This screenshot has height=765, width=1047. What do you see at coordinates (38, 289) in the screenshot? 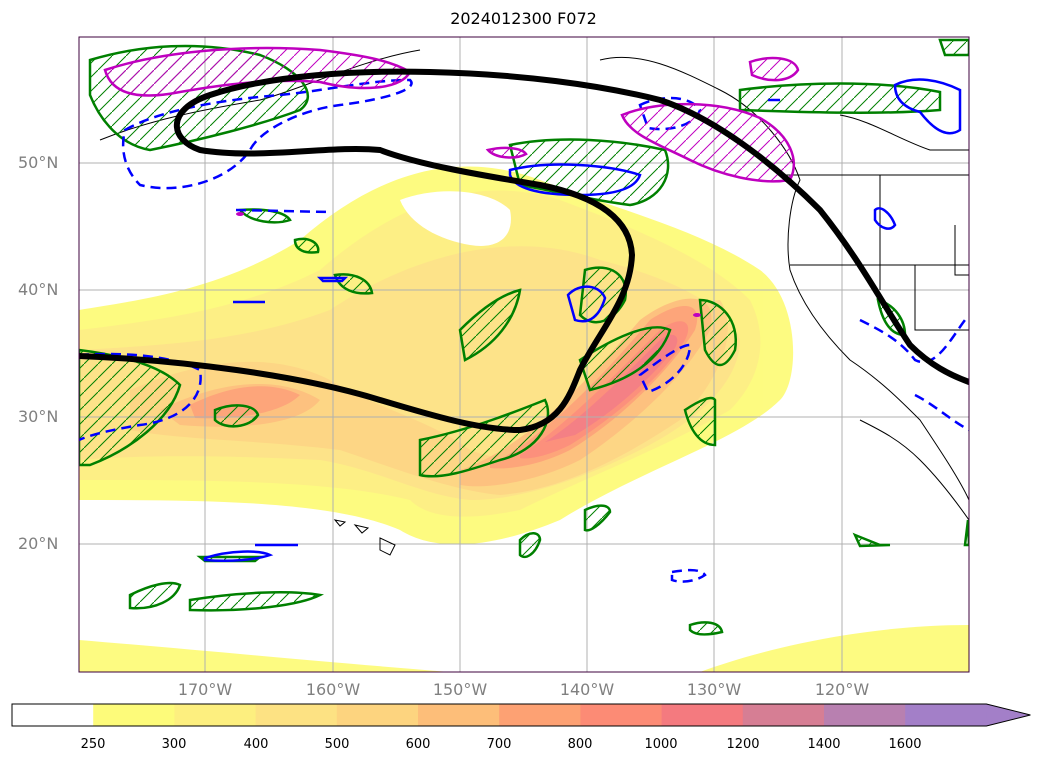
I see `lat-label-40n: 40°N` at bounding box center [38, 289].